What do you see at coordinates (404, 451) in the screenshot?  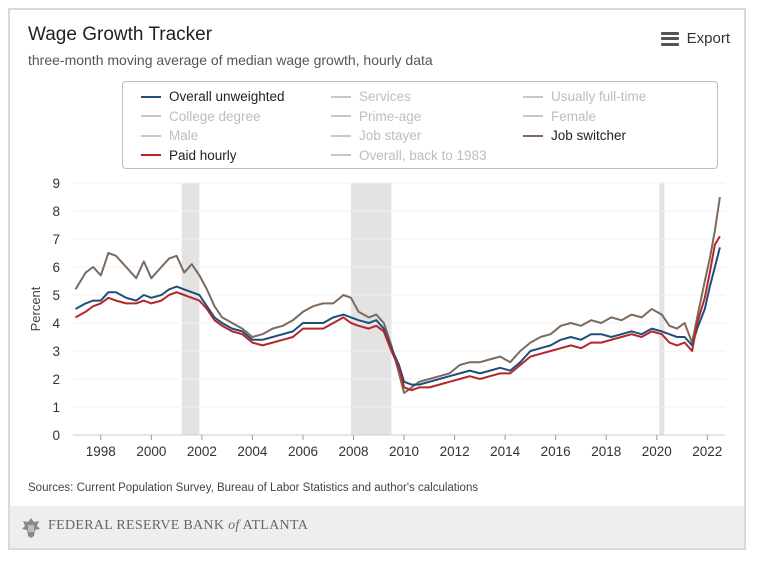 I see `x-tick-label: 2010` at bounding box center [404, 451].